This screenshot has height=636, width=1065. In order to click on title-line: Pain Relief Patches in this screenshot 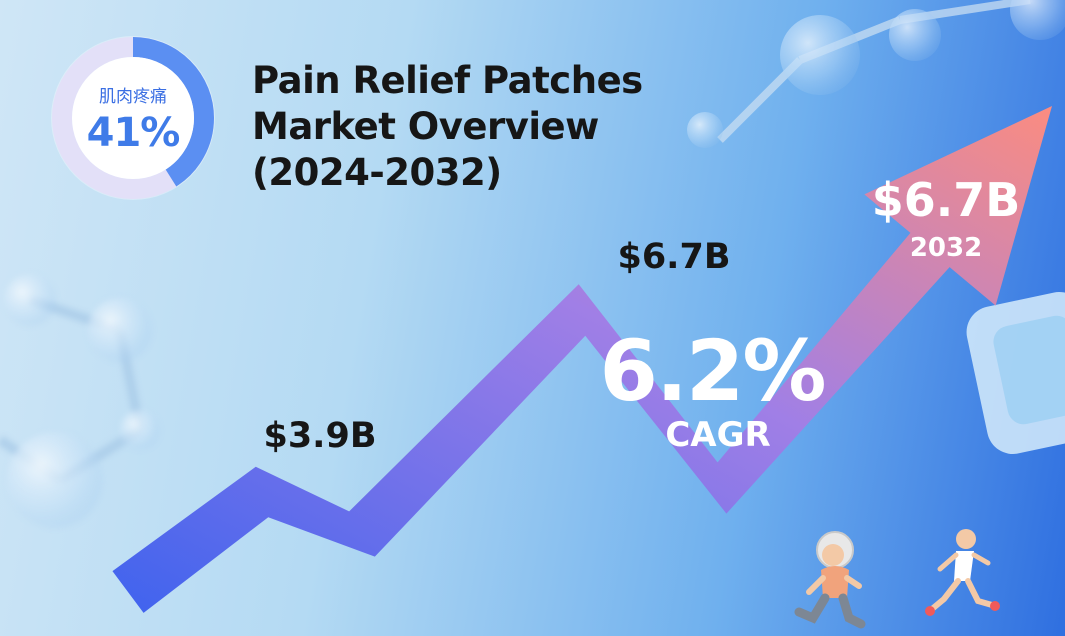, I will do `click(447, 80)`.